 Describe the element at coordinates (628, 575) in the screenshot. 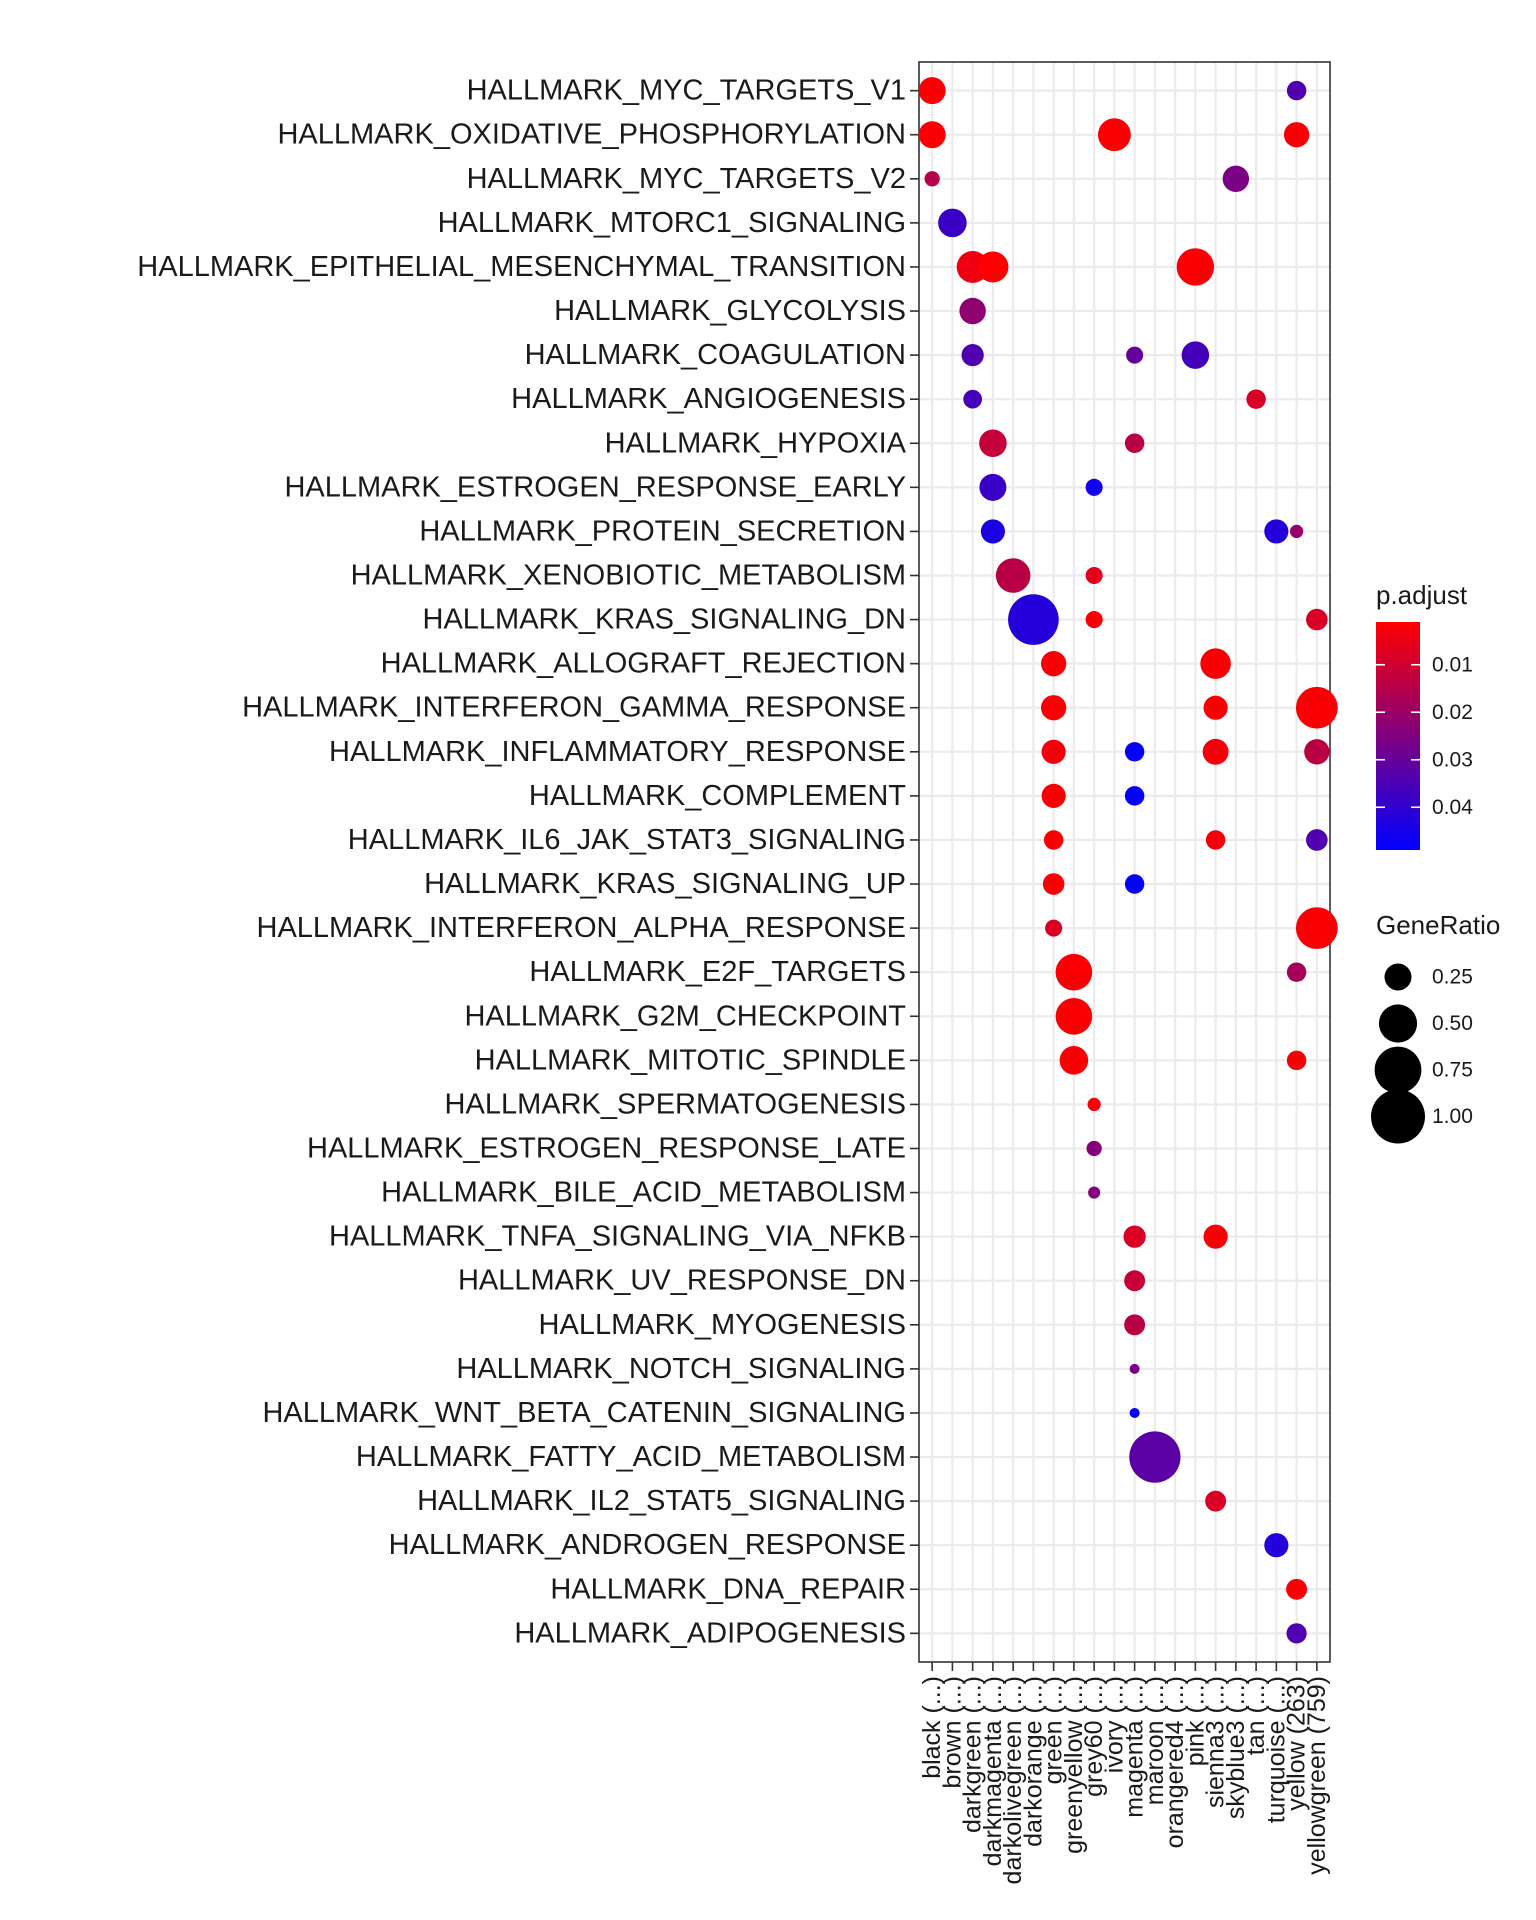

I see `y-tick-label: HALLMARK_XENOBIOTIC_METABOLISM` at that location.